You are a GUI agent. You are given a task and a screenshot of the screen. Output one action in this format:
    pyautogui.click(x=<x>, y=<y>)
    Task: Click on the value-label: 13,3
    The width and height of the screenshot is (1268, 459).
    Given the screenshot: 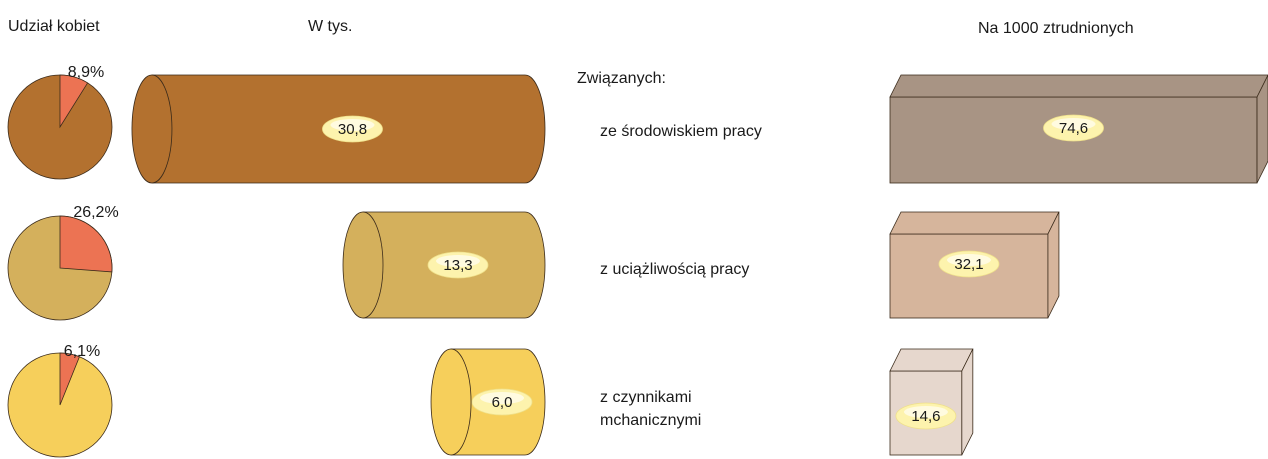 What is the action you would take?
    pyautogui.click(x=457, y=265)
    